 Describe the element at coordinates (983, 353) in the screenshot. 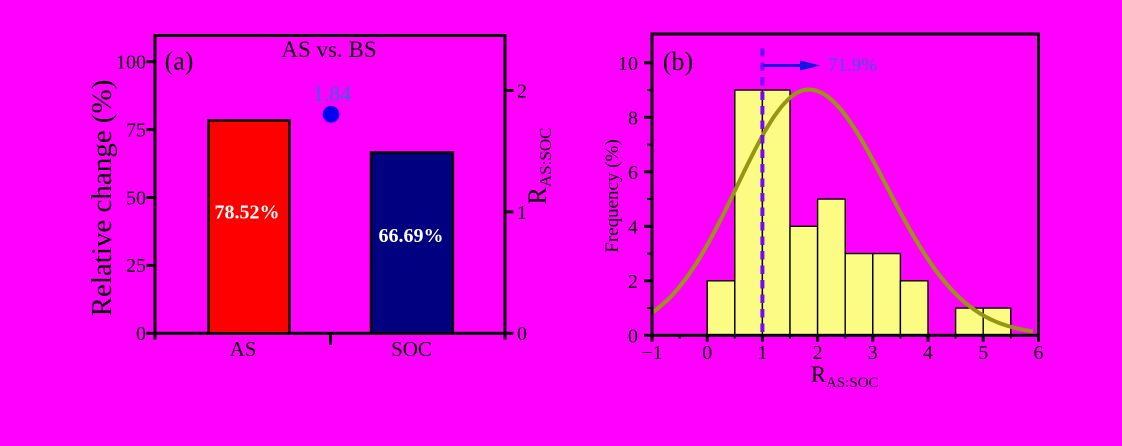

I see `svg-text: 5` at that location.